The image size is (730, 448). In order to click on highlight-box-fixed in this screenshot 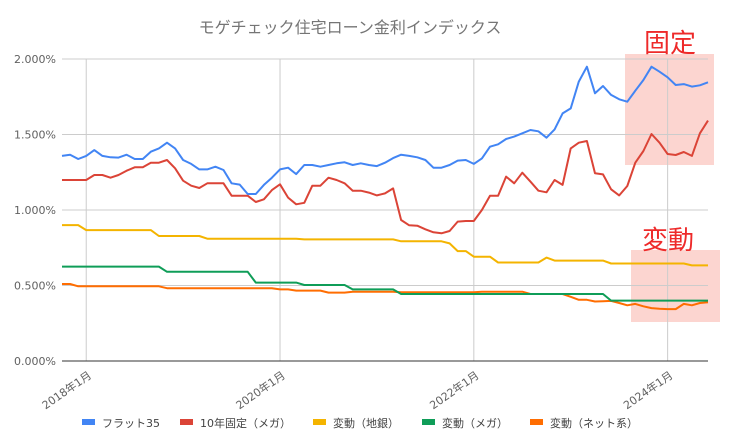, I will do `click(669, 109)`.